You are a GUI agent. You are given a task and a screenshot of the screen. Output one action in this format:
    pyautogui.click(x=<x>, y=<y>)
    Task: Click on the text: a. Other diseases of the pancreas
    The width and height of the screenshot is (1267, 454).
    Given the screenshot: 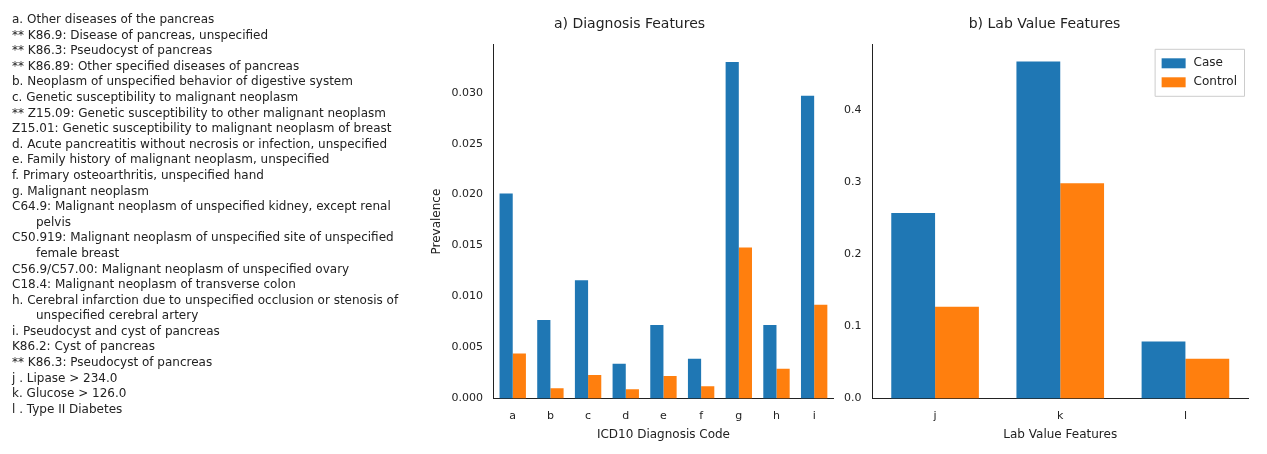 What is the action you would take?
    pyautogui.click(x=113, y=20)
    